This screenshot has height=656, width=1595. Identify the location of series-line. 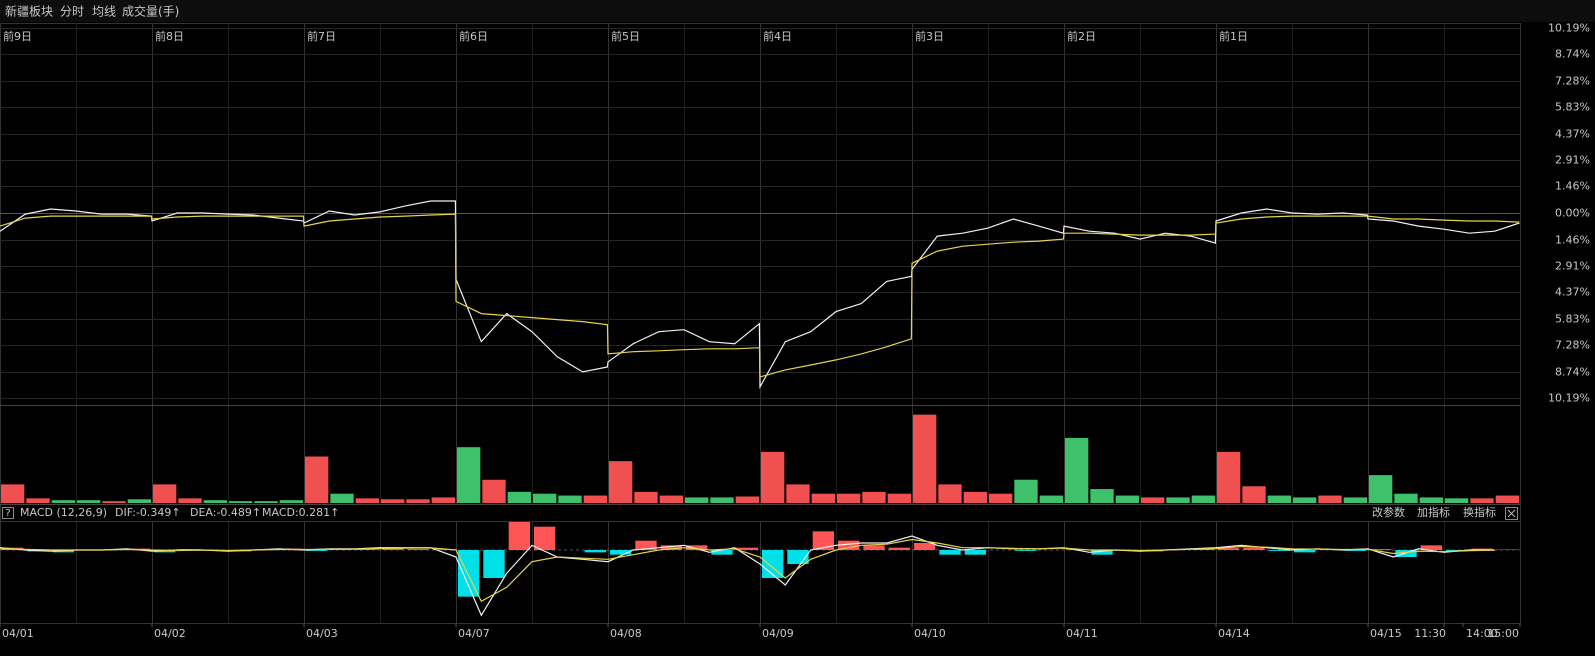
(747, 570).